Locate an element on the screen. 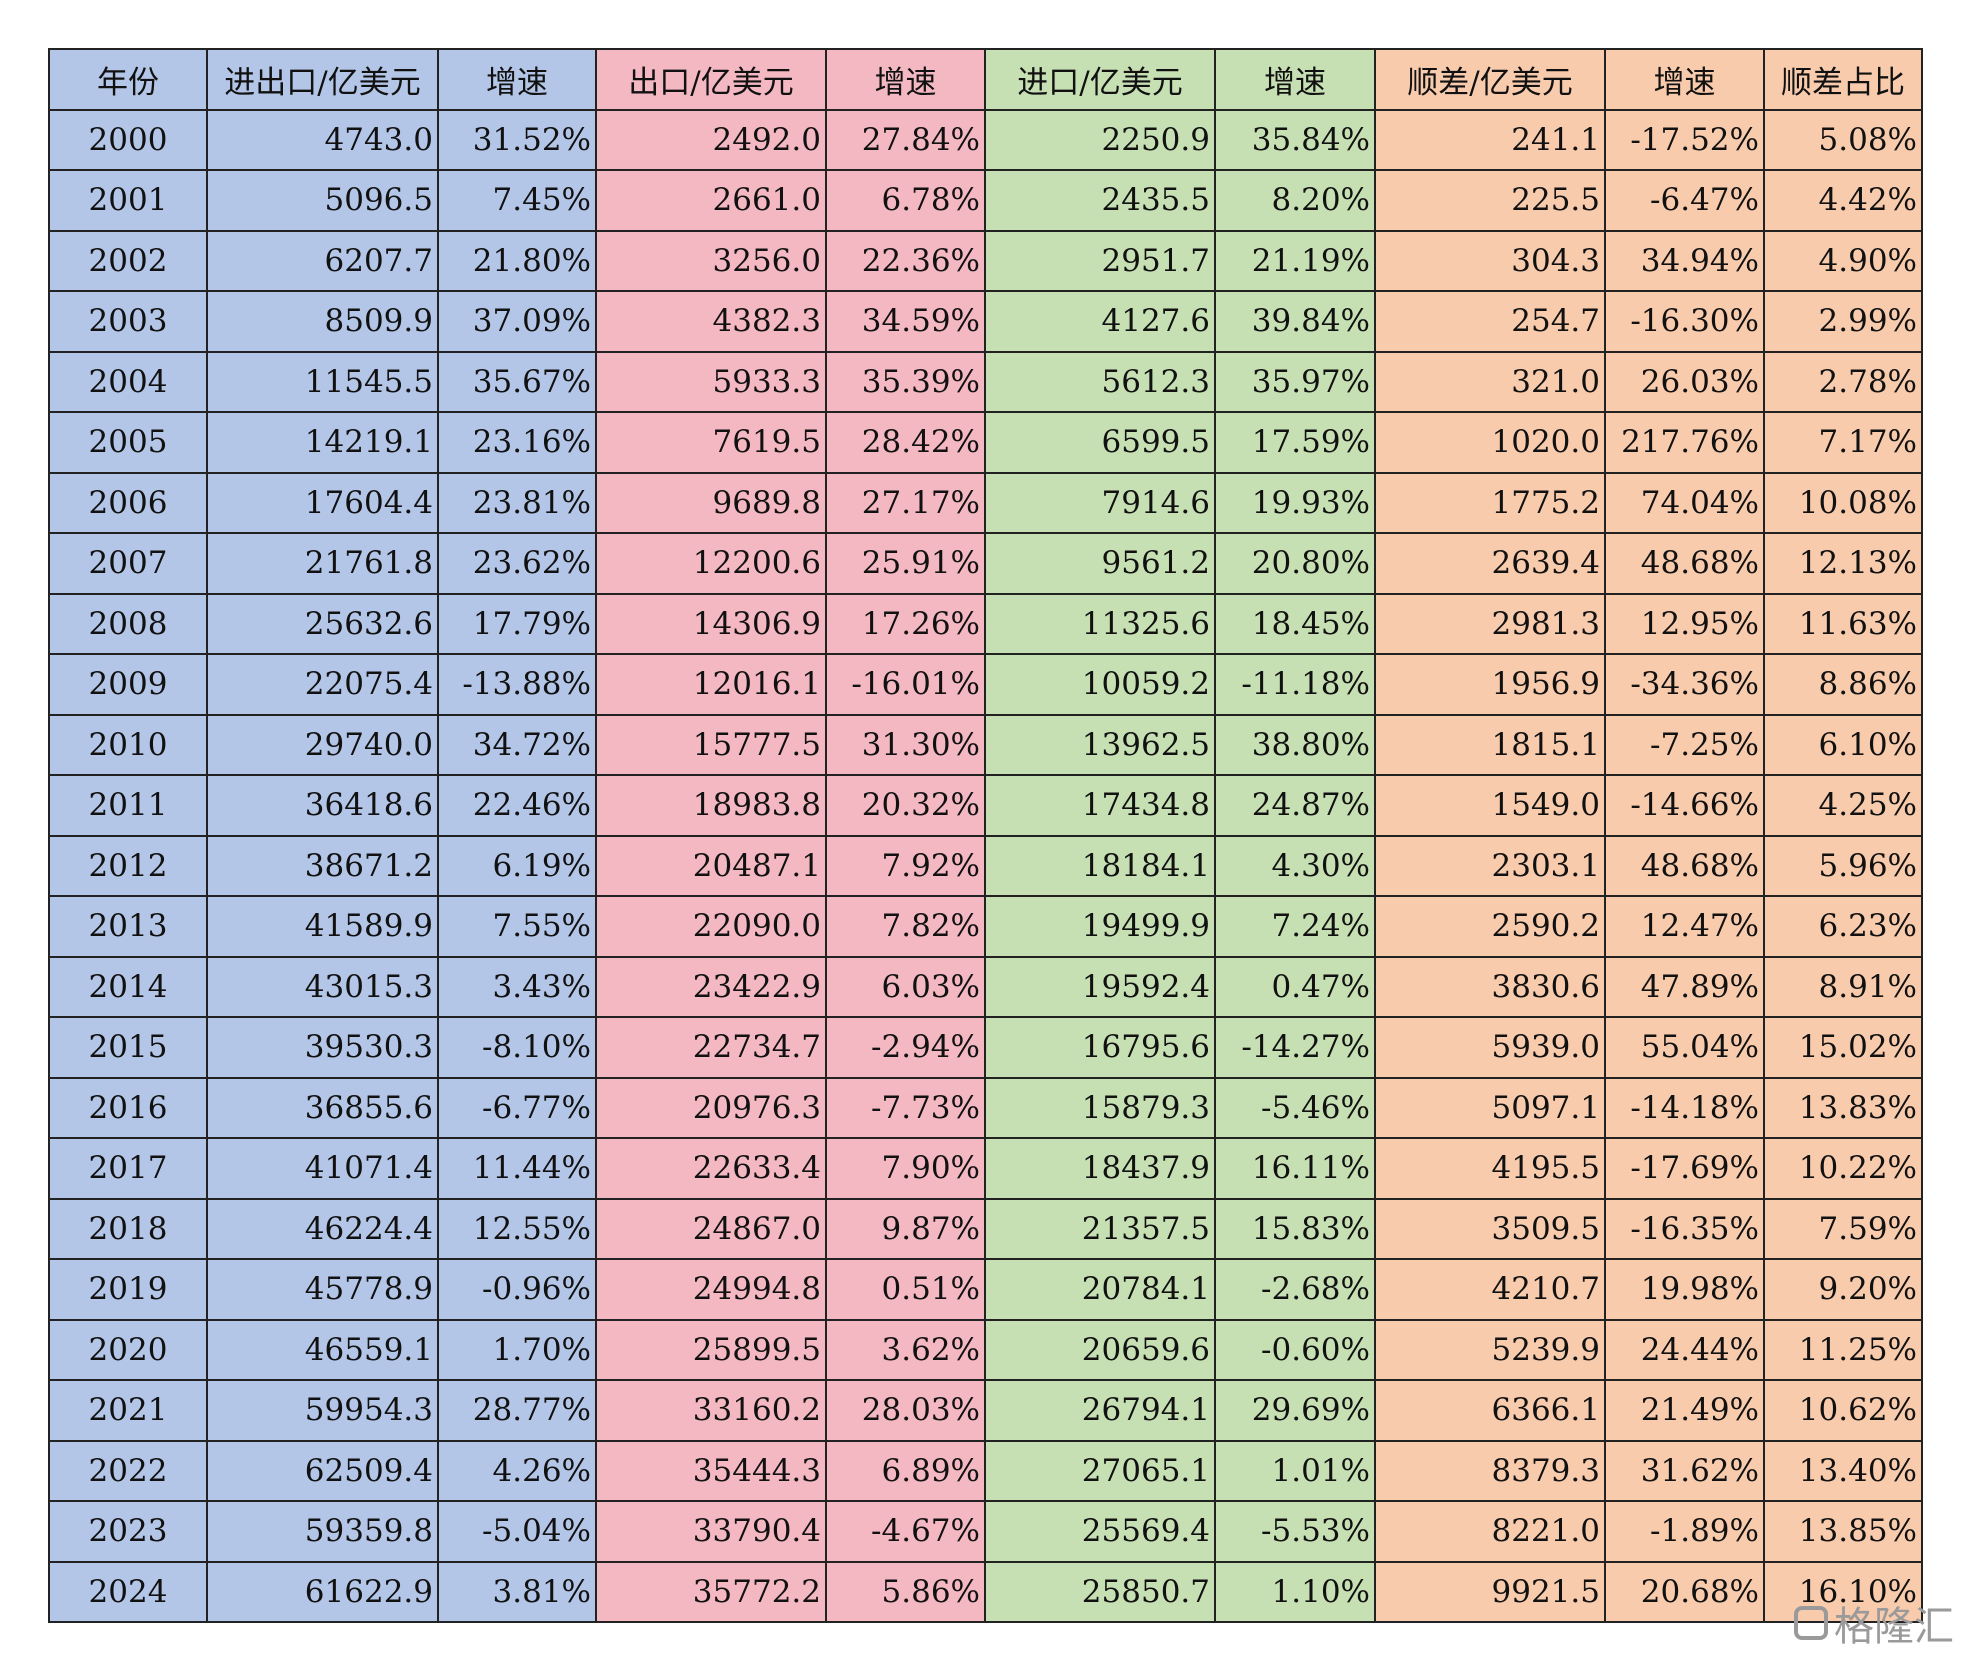 The image size is (1962, 1656). table-cell: -7.73% is located at coordinates (905, 1107).